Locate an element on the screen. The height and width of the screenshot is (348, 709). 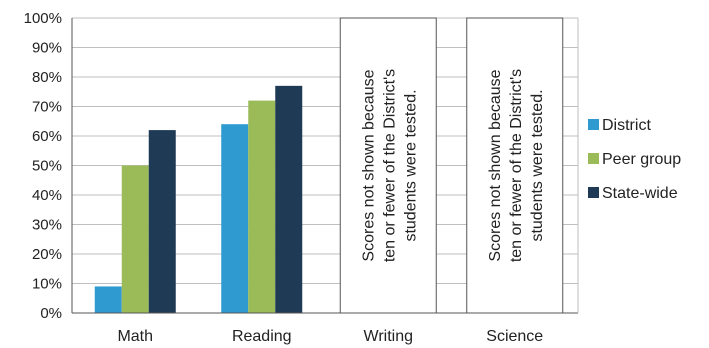
y-tick-label: 20% is located at coordinates (47, 254).